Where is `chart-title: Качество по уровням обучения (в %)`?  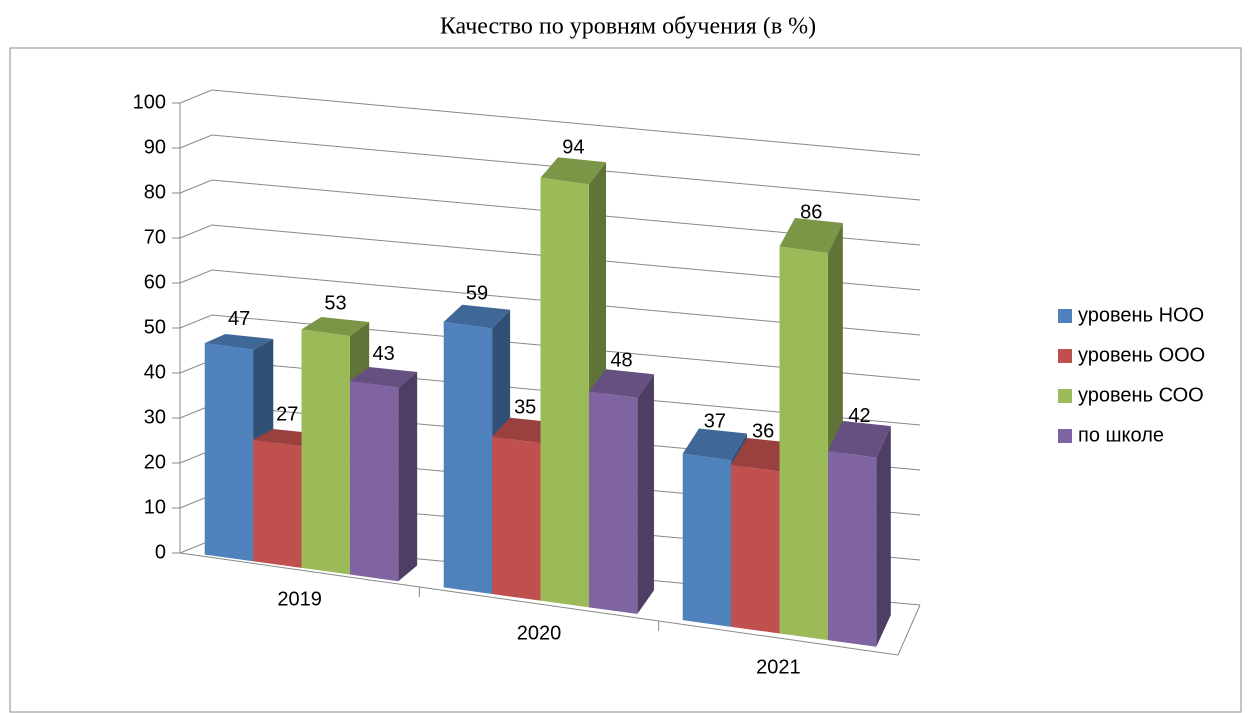 chart-title: Качество по уровням обучения (в %) is located at coordinates (628, 27).